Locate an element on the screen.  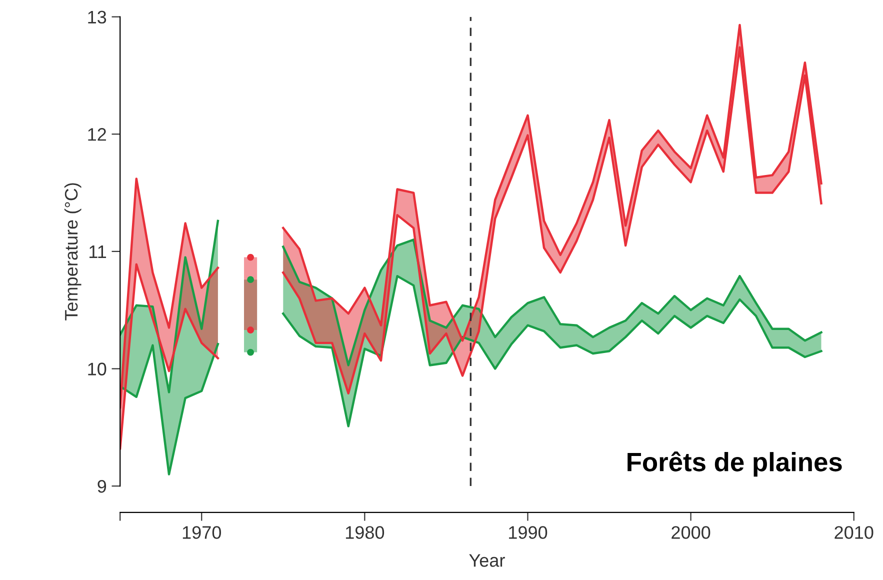
y-tick-label: 11 is located at coordinates (98, 252).